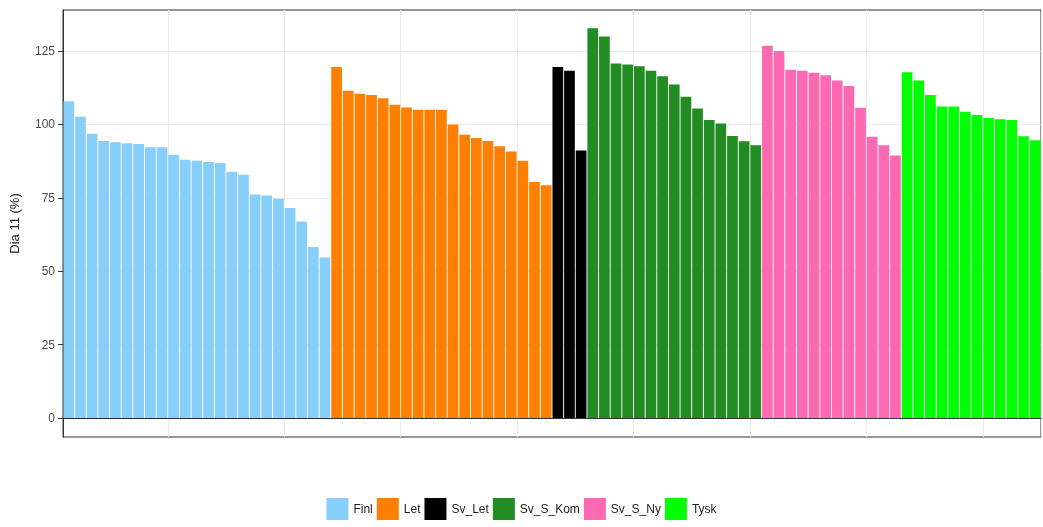  What do you see at coordinates (14, 223) in the screenshot?
I see `y-axis-title: Dia 11 (%)` at bounding box center [14, 223].